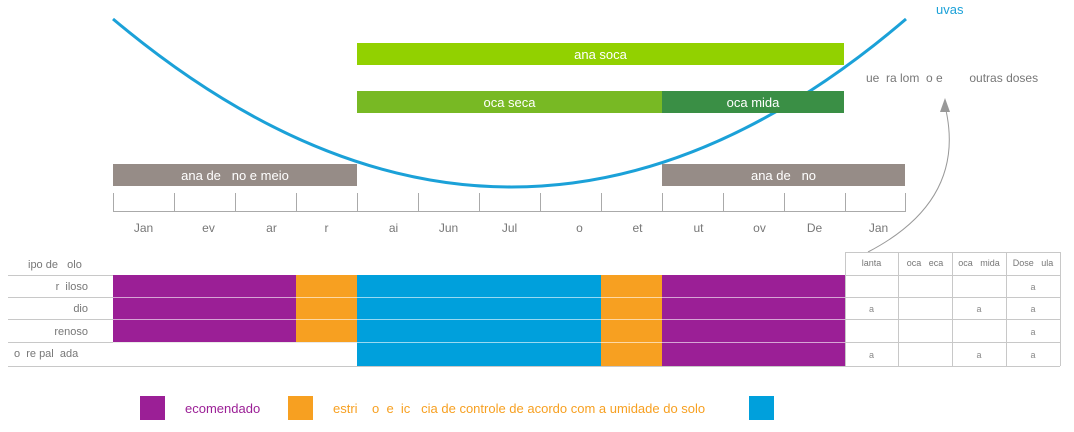 The height and width of the screenshot is (432, 1074). What do you see at coordinates (509, 228) in the screenshot?
I see `month-label: Jul` at bounding box center [509, 228].